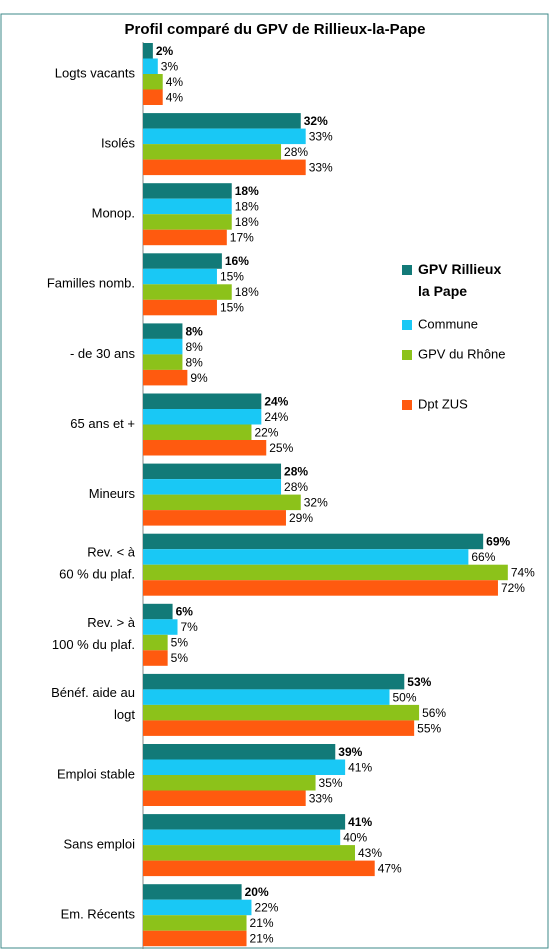 This screenshot has height=949, width=552. I want to click on category-label: Mineurs, so click(112, 493).